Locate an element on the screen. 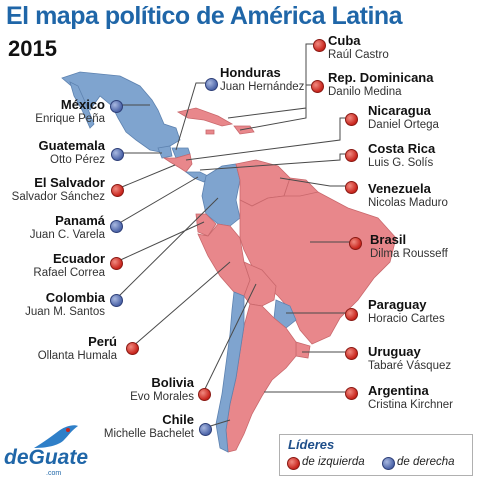  uruguay-shape is located at coordinates (303, 350).